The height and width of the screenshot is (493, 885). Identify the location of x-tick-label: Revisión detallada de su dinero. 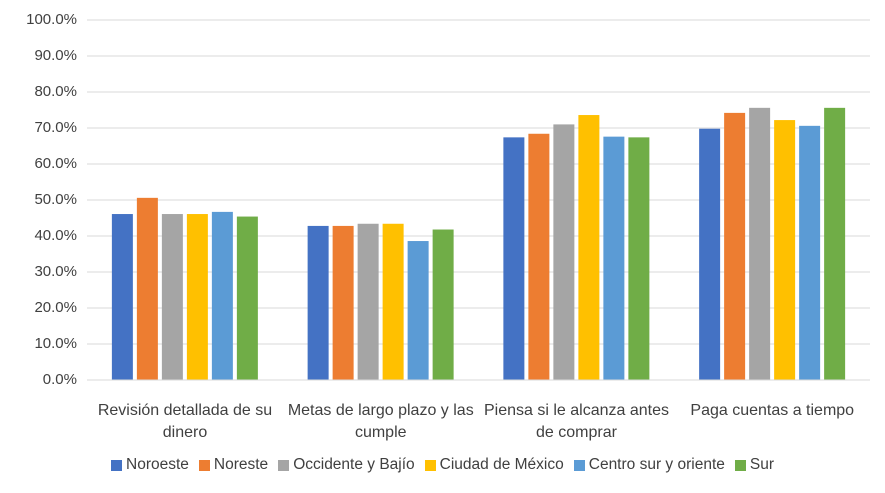
(185, 421).